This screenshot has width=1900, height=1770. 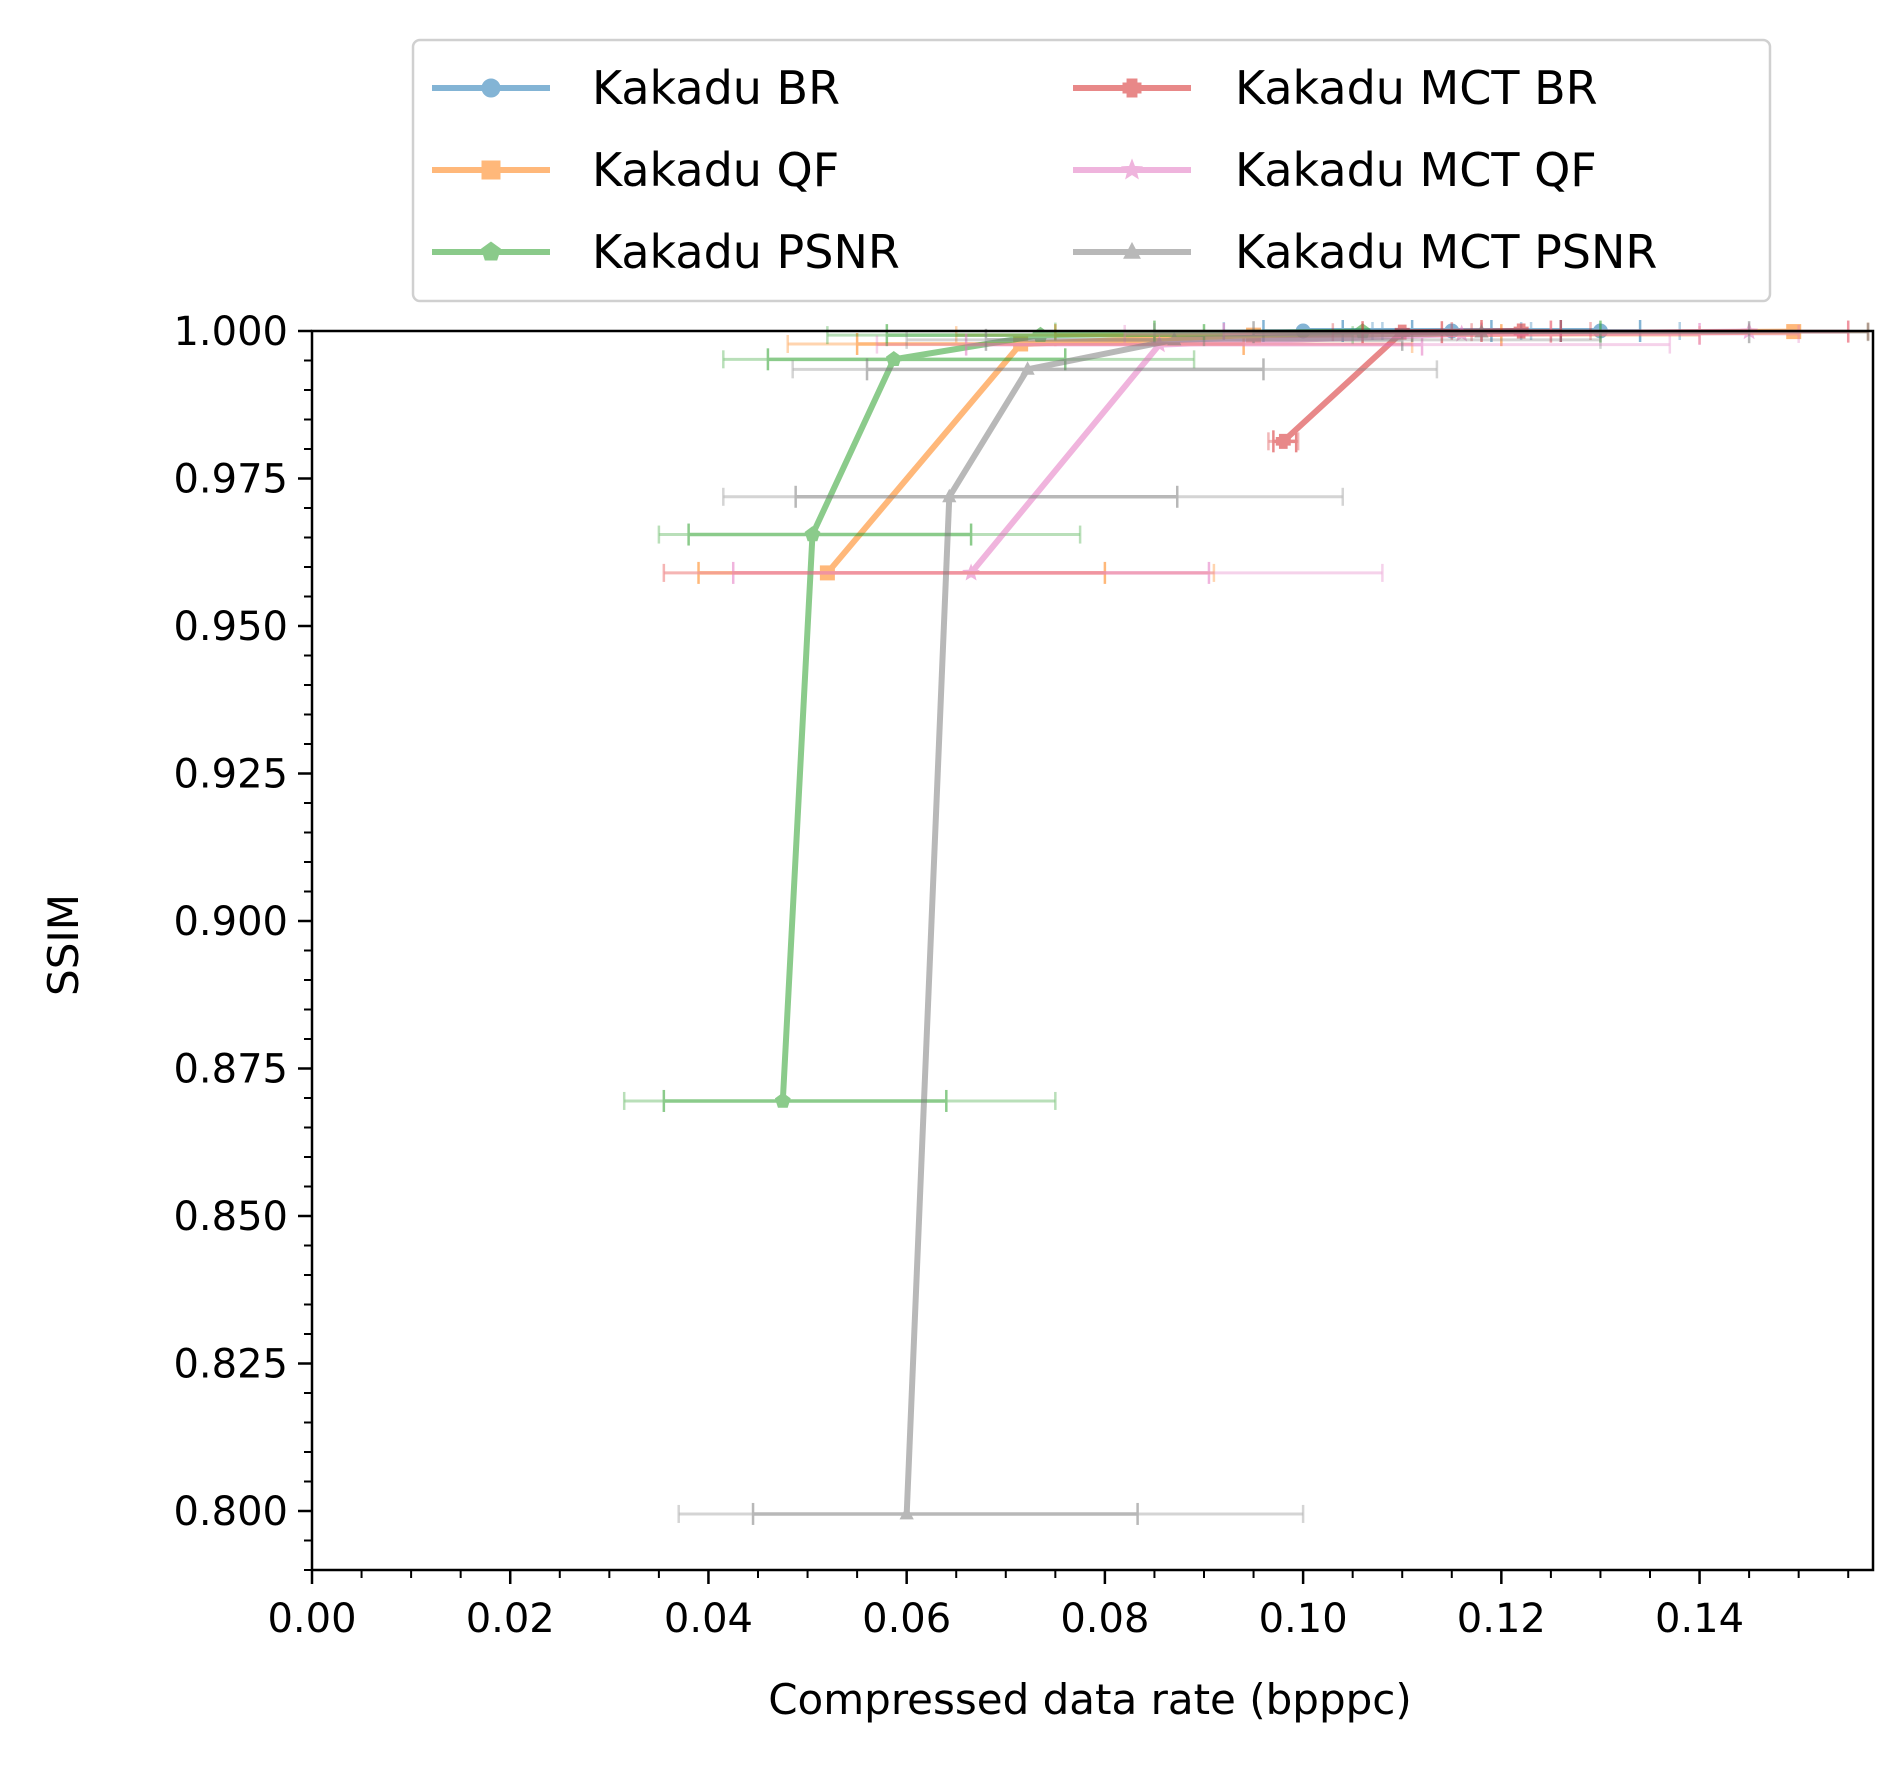 What do you see at coordinates (63, 945) in the screenshot?
I see `y-axis-label: SSIM` at bounding box center [63, 945].